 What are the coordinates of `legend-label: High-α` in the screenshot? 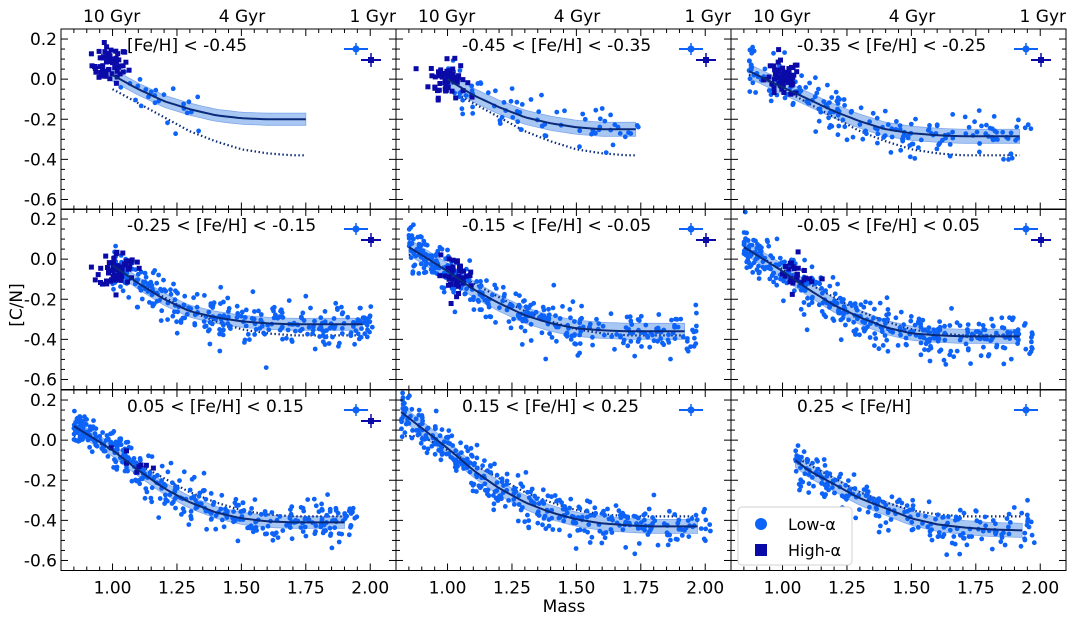 It's located at (814, 550).